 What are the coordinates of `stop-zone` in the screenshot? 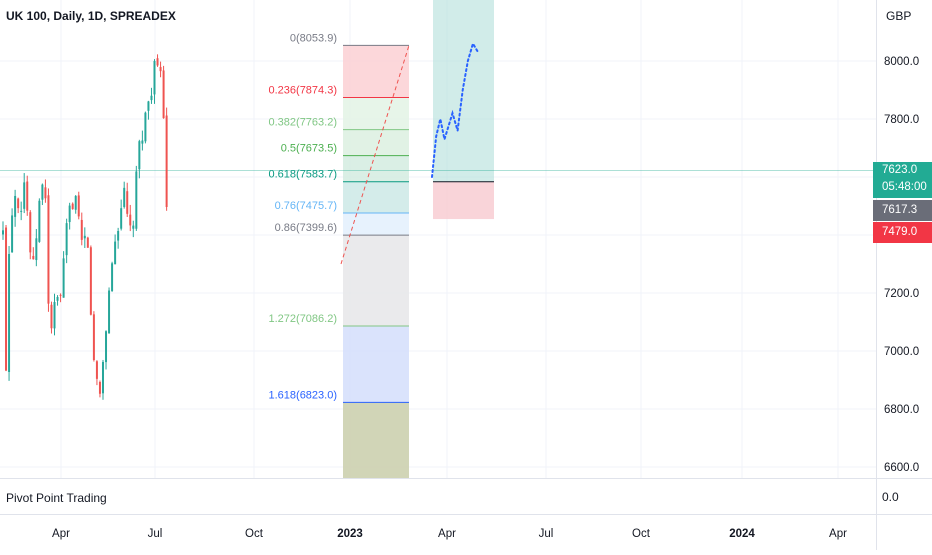 It's located at (463, 200).